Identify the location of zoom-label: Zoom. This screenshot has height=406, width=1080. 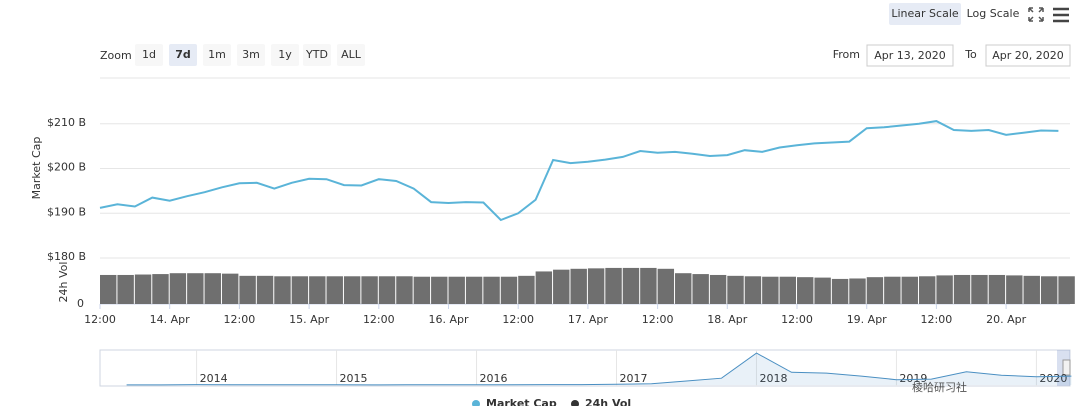
(116, 55).